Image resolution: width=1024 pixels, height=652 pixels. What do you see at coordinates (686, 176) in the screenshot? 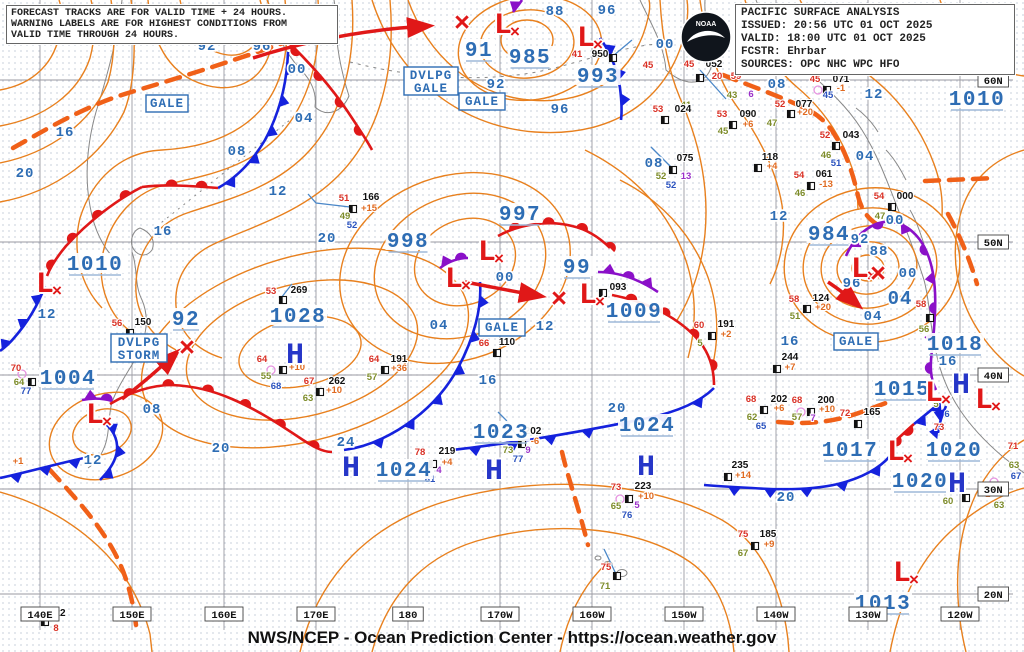
I see `station-value: 13` at bounding box center [686, 176].